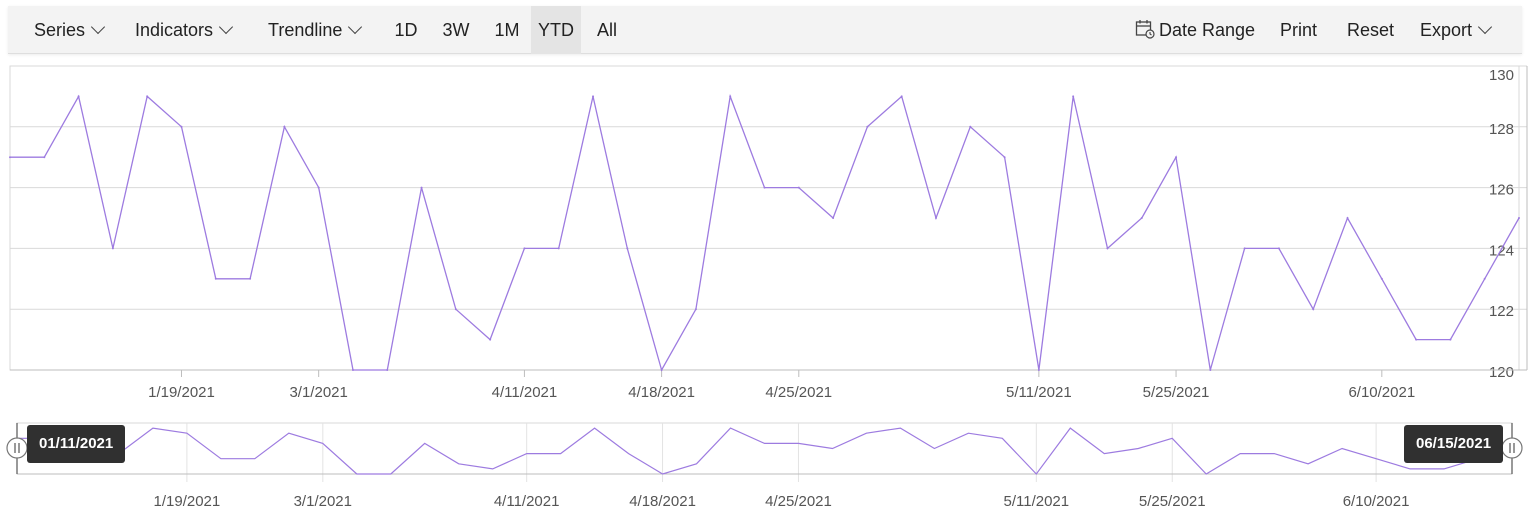 The height and width of the screenshot is (516, 1530). What do you see at coordinates (765, 451) in the screenshot?
I see `navigator-series-line` at bounding box center [765, 451].